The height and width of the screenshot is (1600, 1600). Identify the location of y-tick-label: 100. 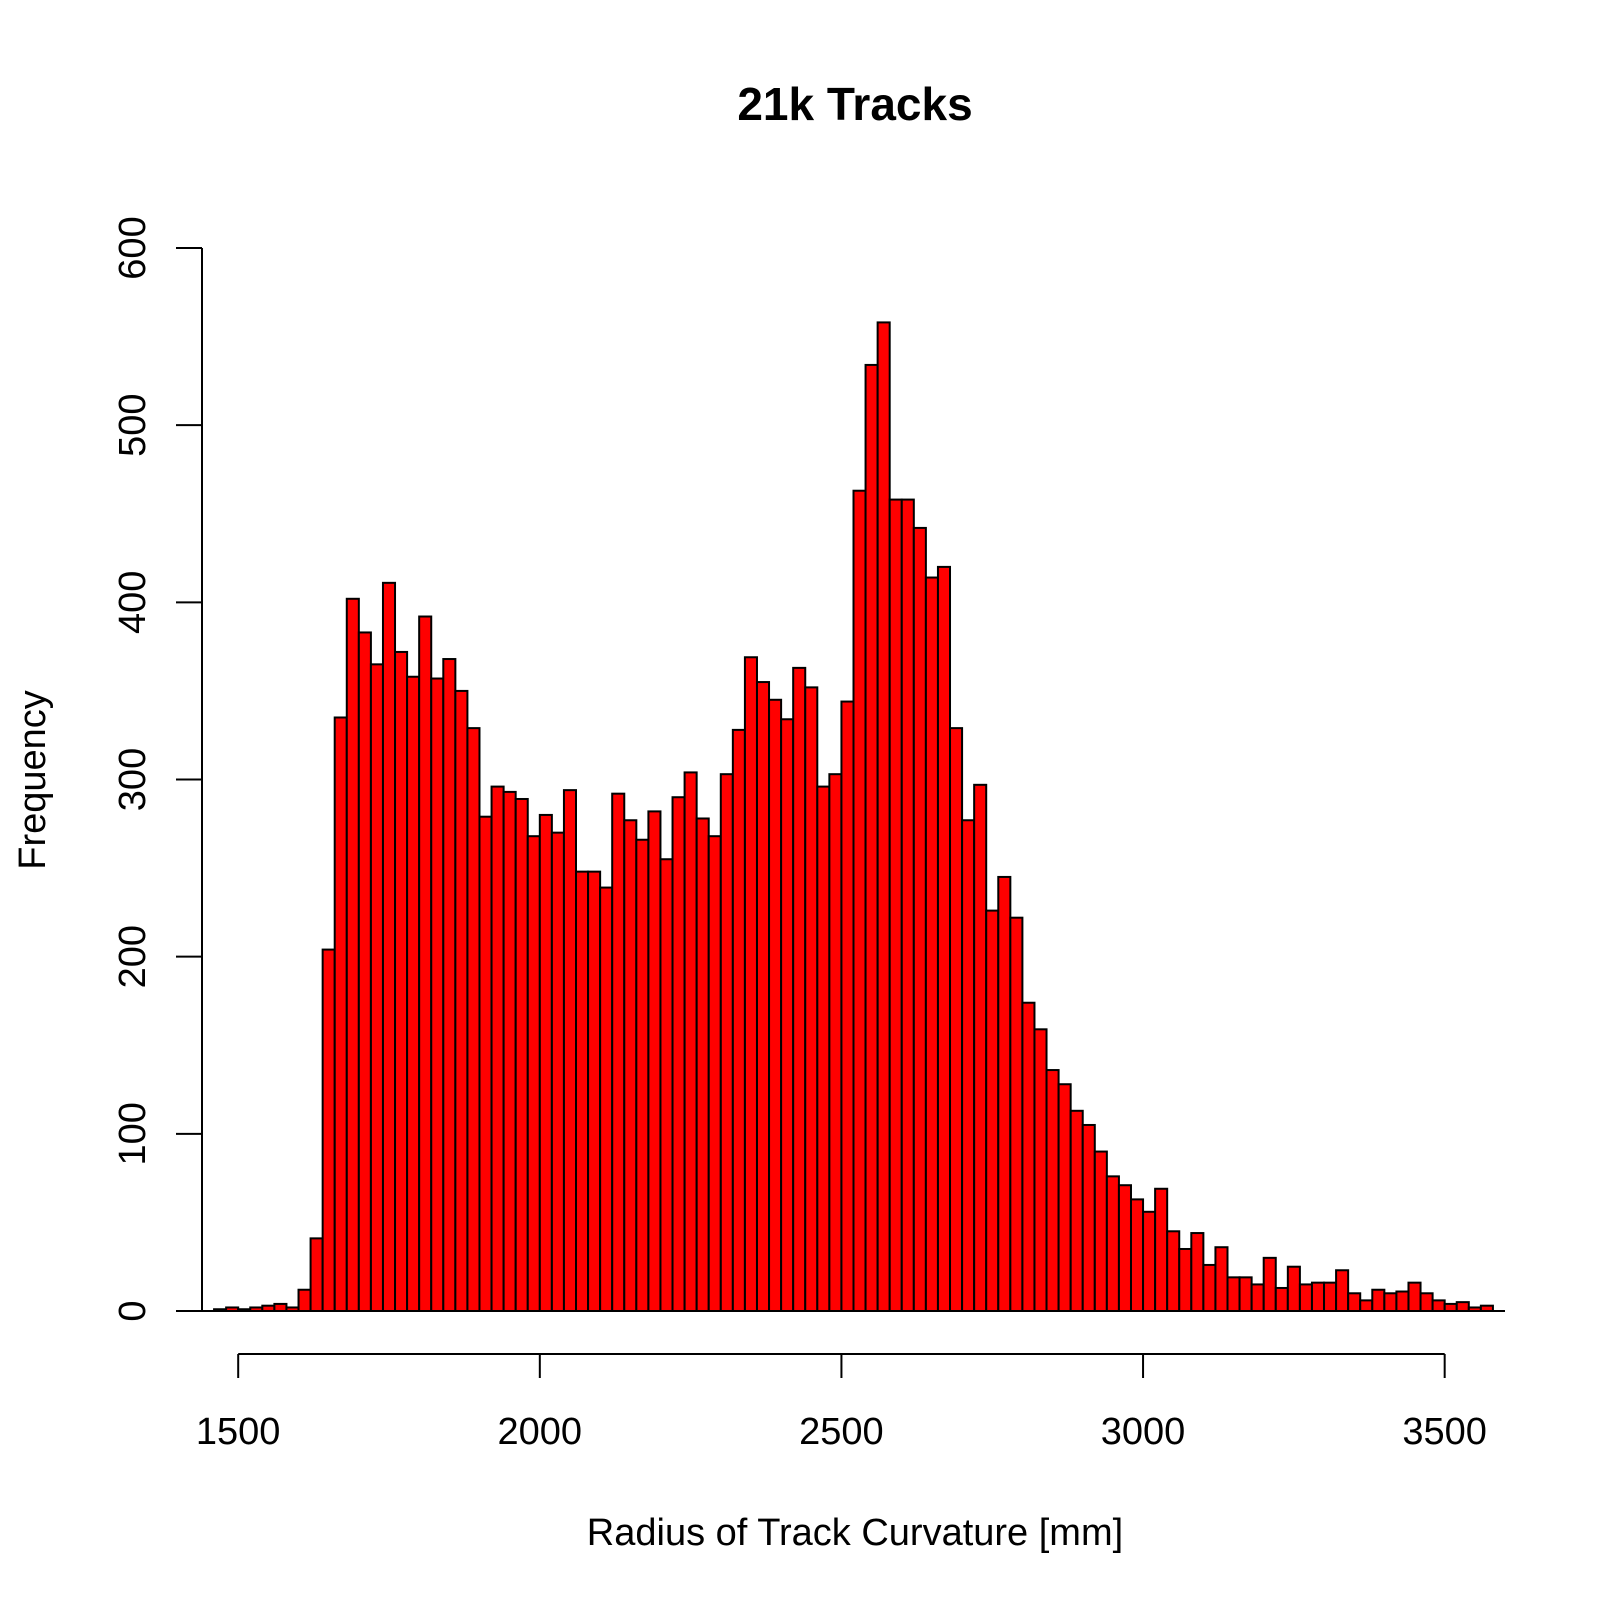
(133, 1133).